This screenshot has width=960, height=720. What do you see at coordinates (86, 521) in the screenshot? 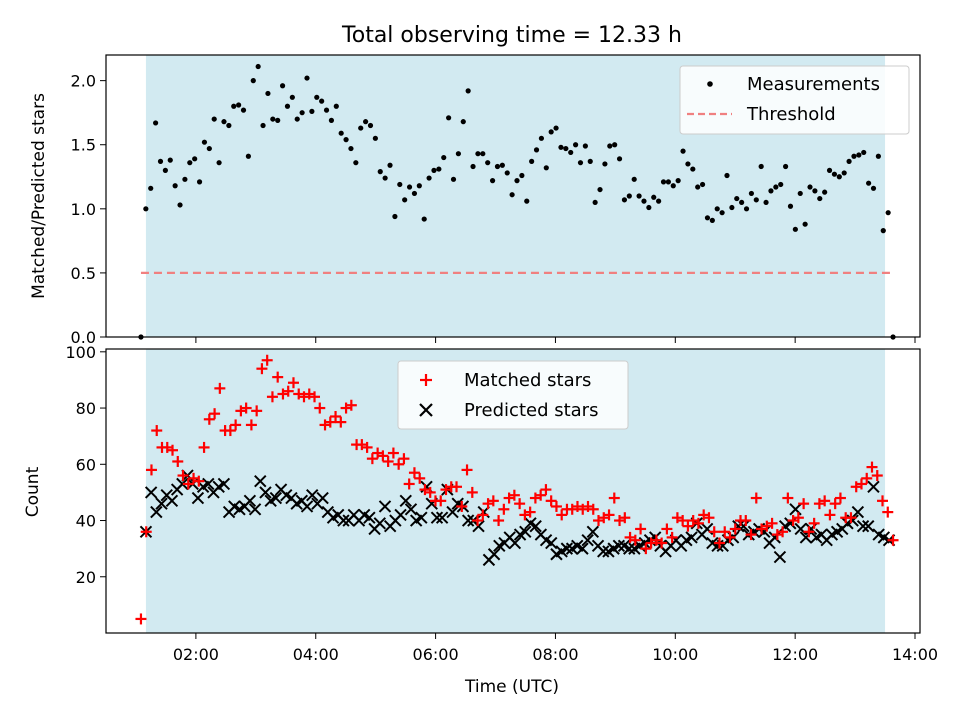
I see `bottom-y-tick-label: 40` at bounding box center [86, 521].